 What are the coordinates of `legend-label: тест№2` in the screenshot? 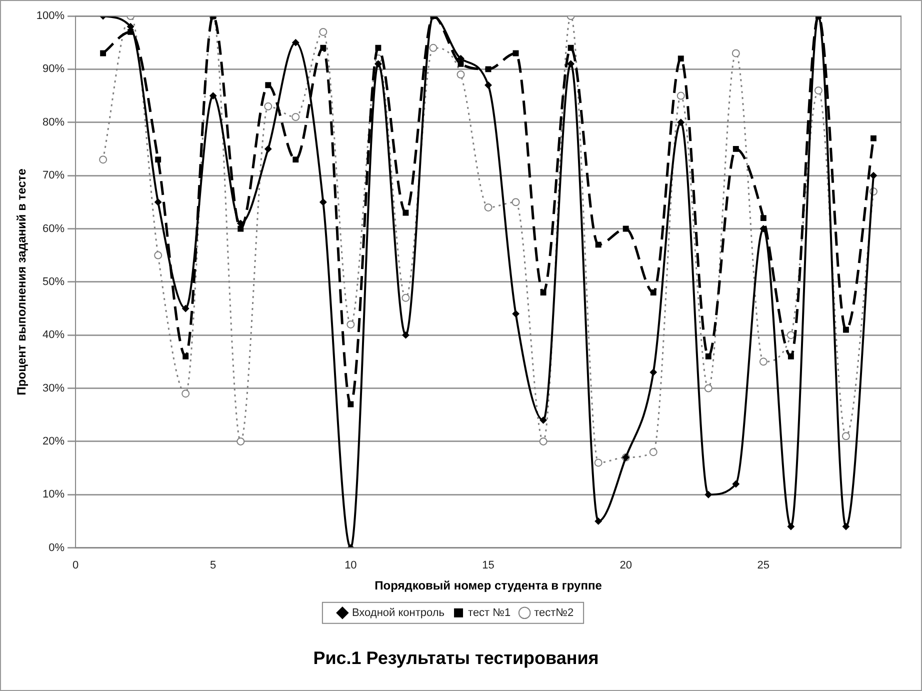 It's located at (554, 612).